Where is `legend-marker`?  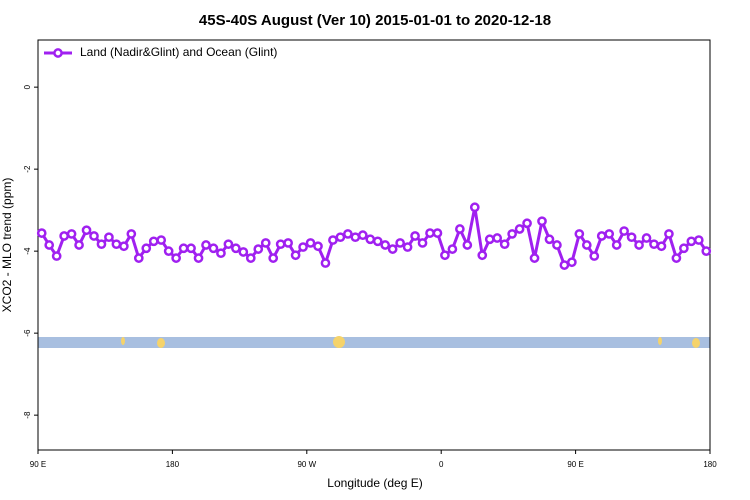 legend-marker is located at coordinates (58, 53).